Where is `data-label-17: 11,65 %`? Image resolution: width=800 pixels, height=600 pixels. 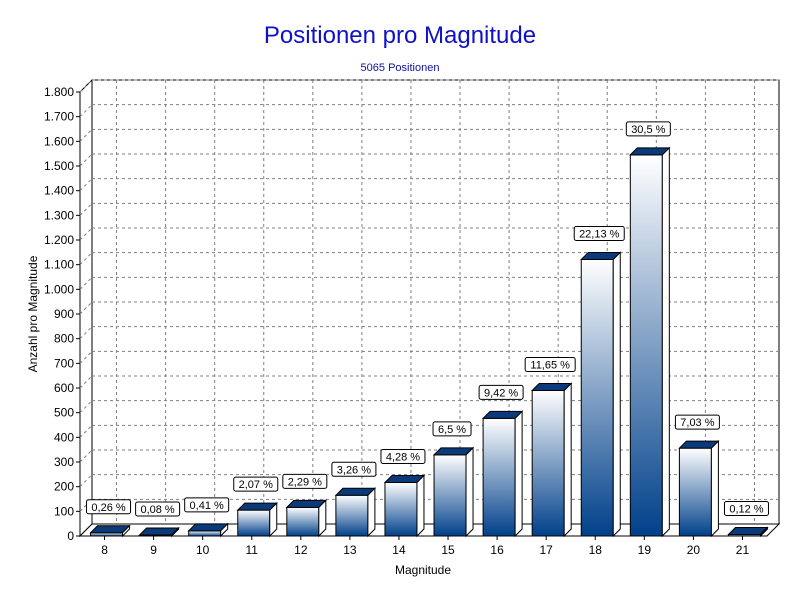 data-label-17: 11,65 % is located at coordinates (550, 364).